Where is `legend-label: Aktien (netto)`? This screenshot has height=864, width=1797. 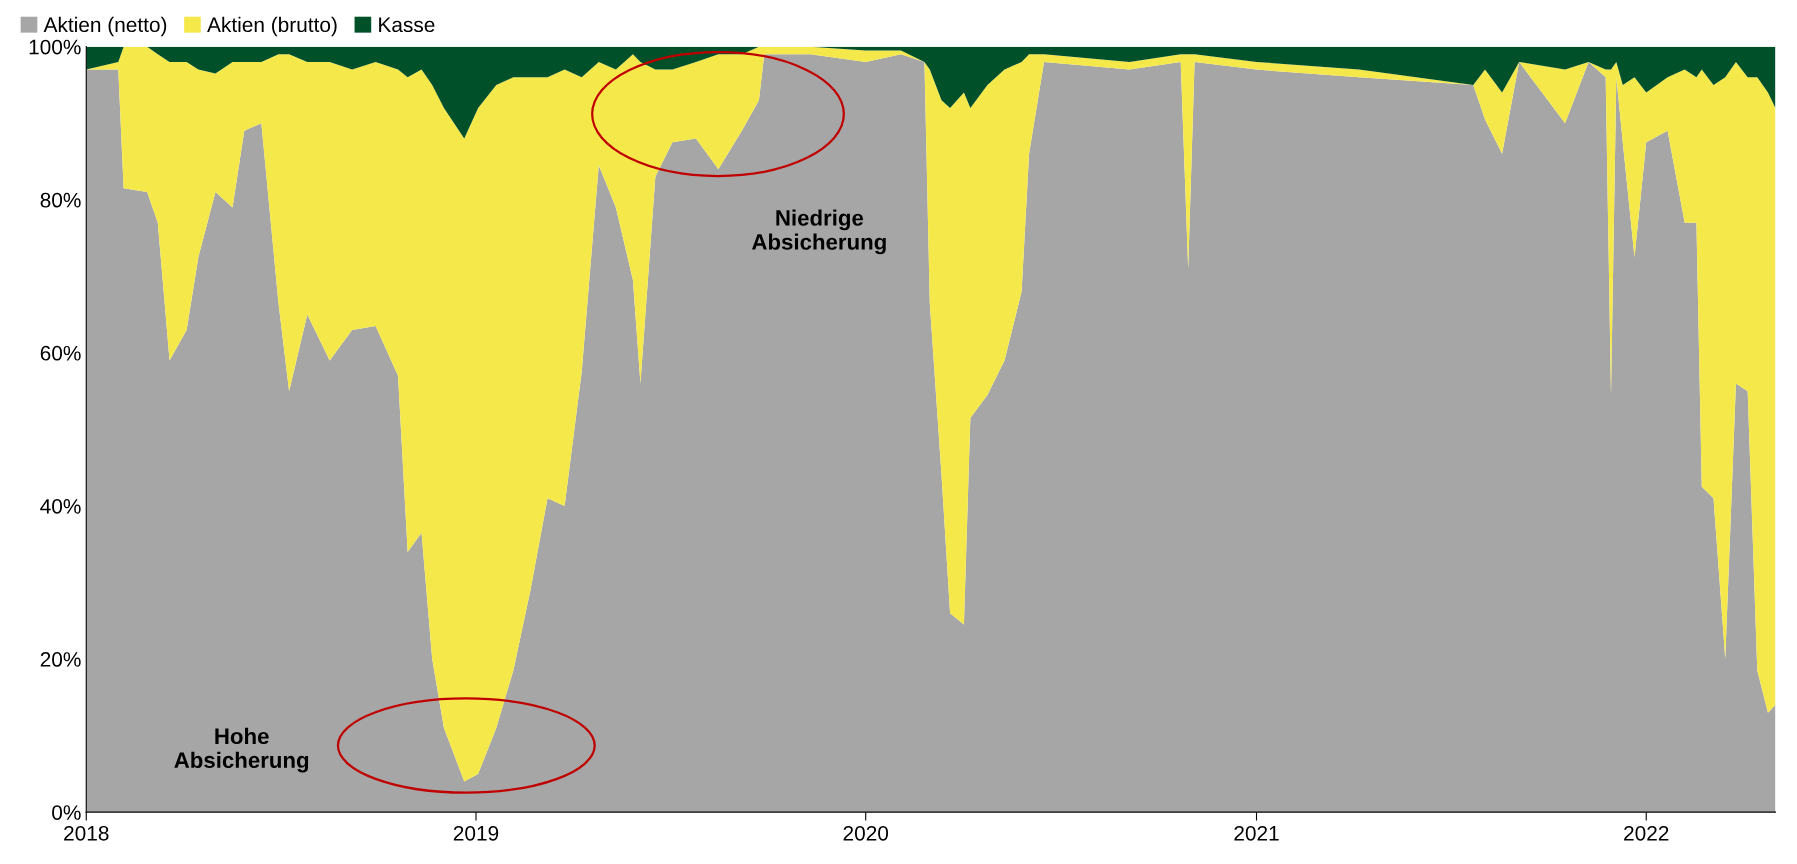
legend-label: Aktien (netto) is located at coordinates (105, 26).